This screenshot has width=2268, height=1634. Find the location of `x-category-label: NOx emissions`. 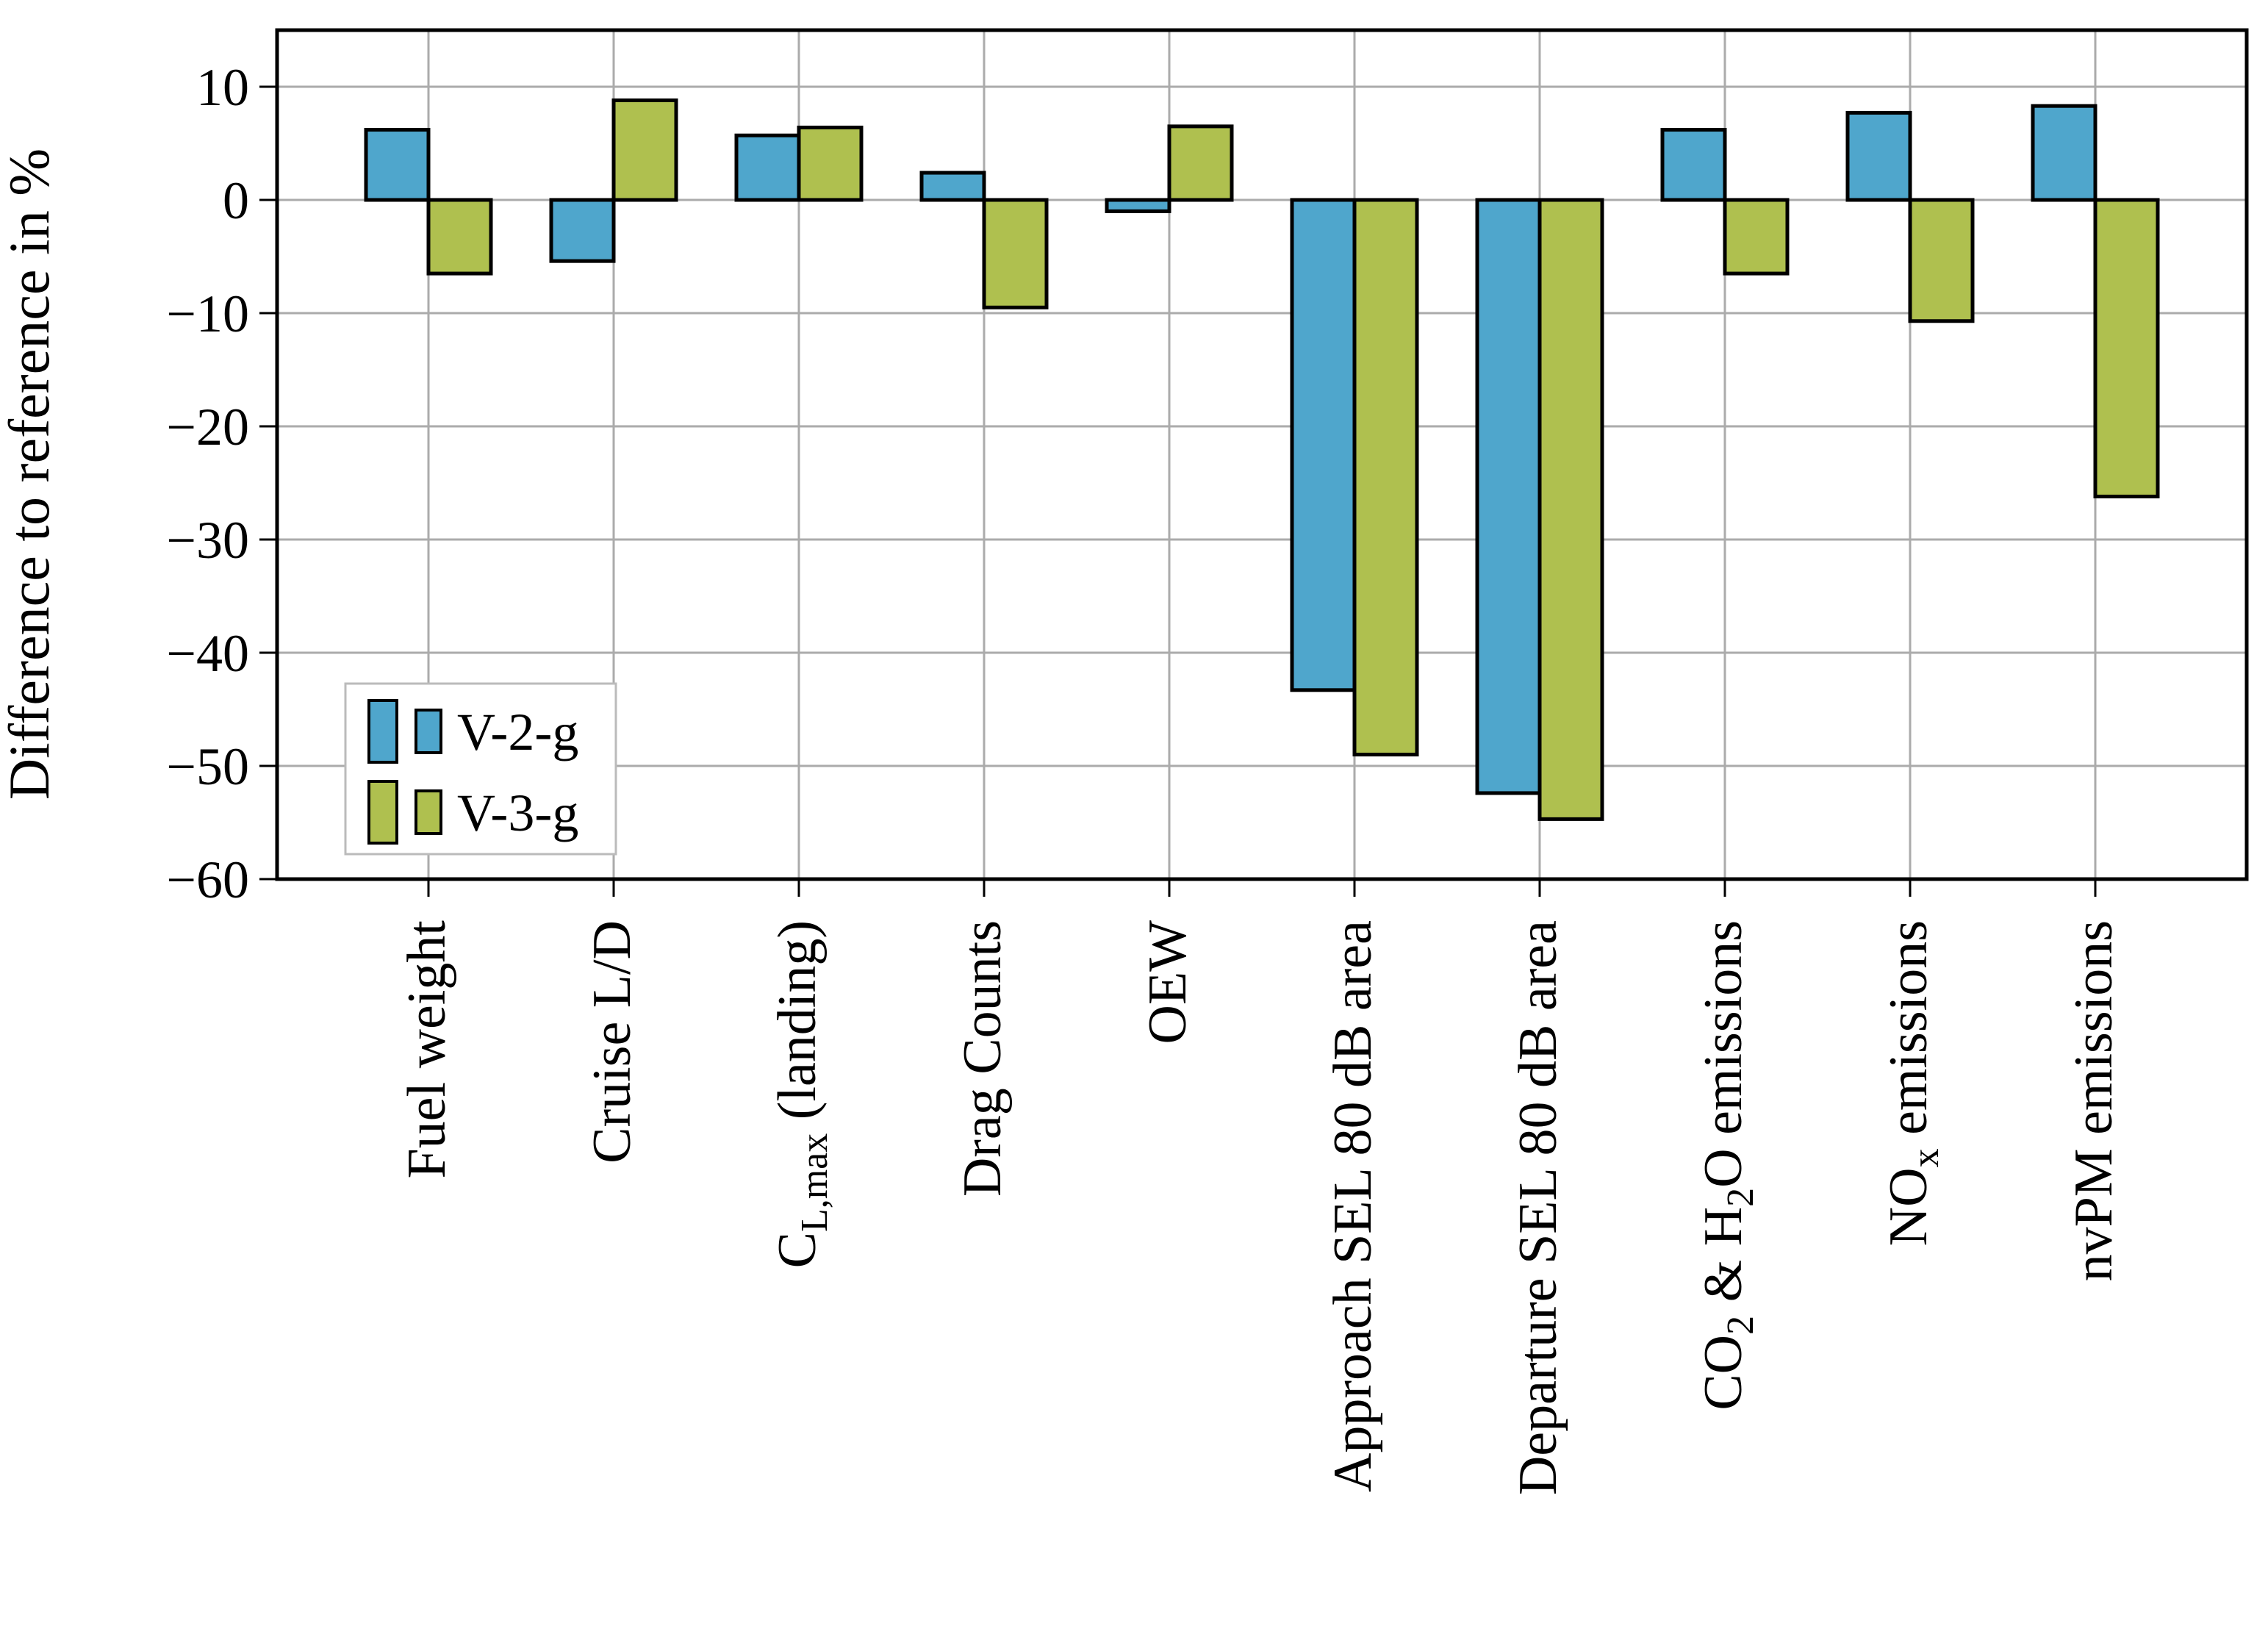

x-category-label: NOx emissions is located at coordinates (1912, 1083).